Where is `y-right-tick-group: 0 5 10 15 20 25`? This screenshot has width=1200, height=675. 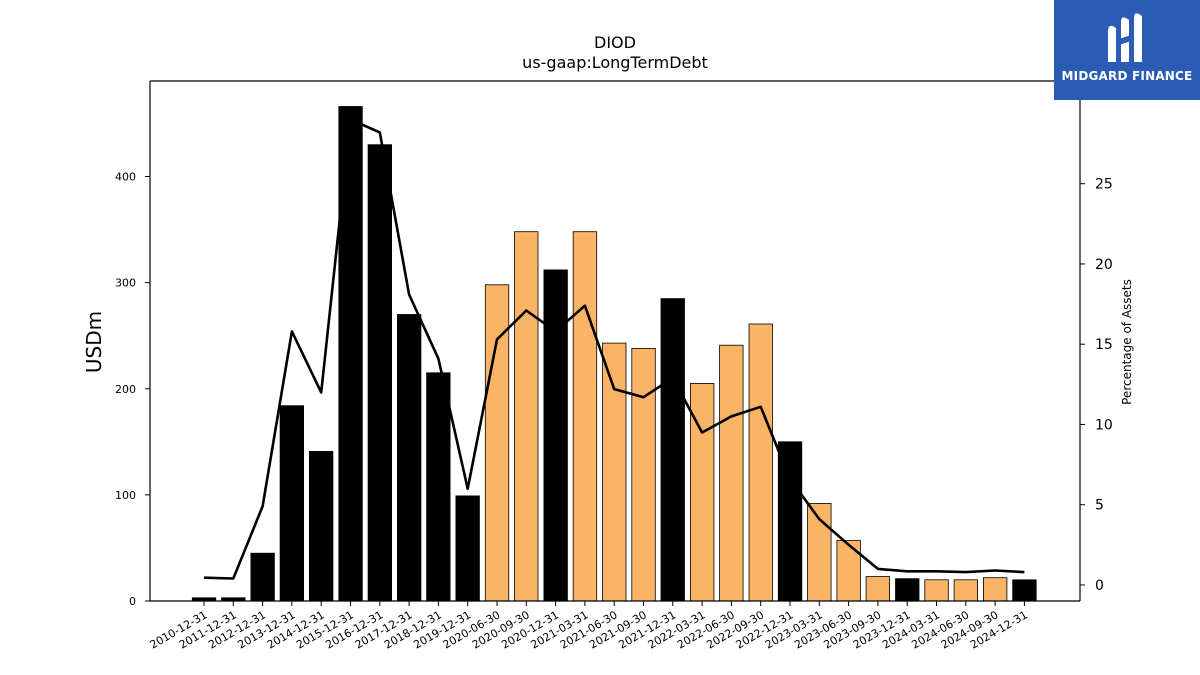 y-right-tick-group: 0 5 10 15 20 25 is located at coordinates (1096, 385).